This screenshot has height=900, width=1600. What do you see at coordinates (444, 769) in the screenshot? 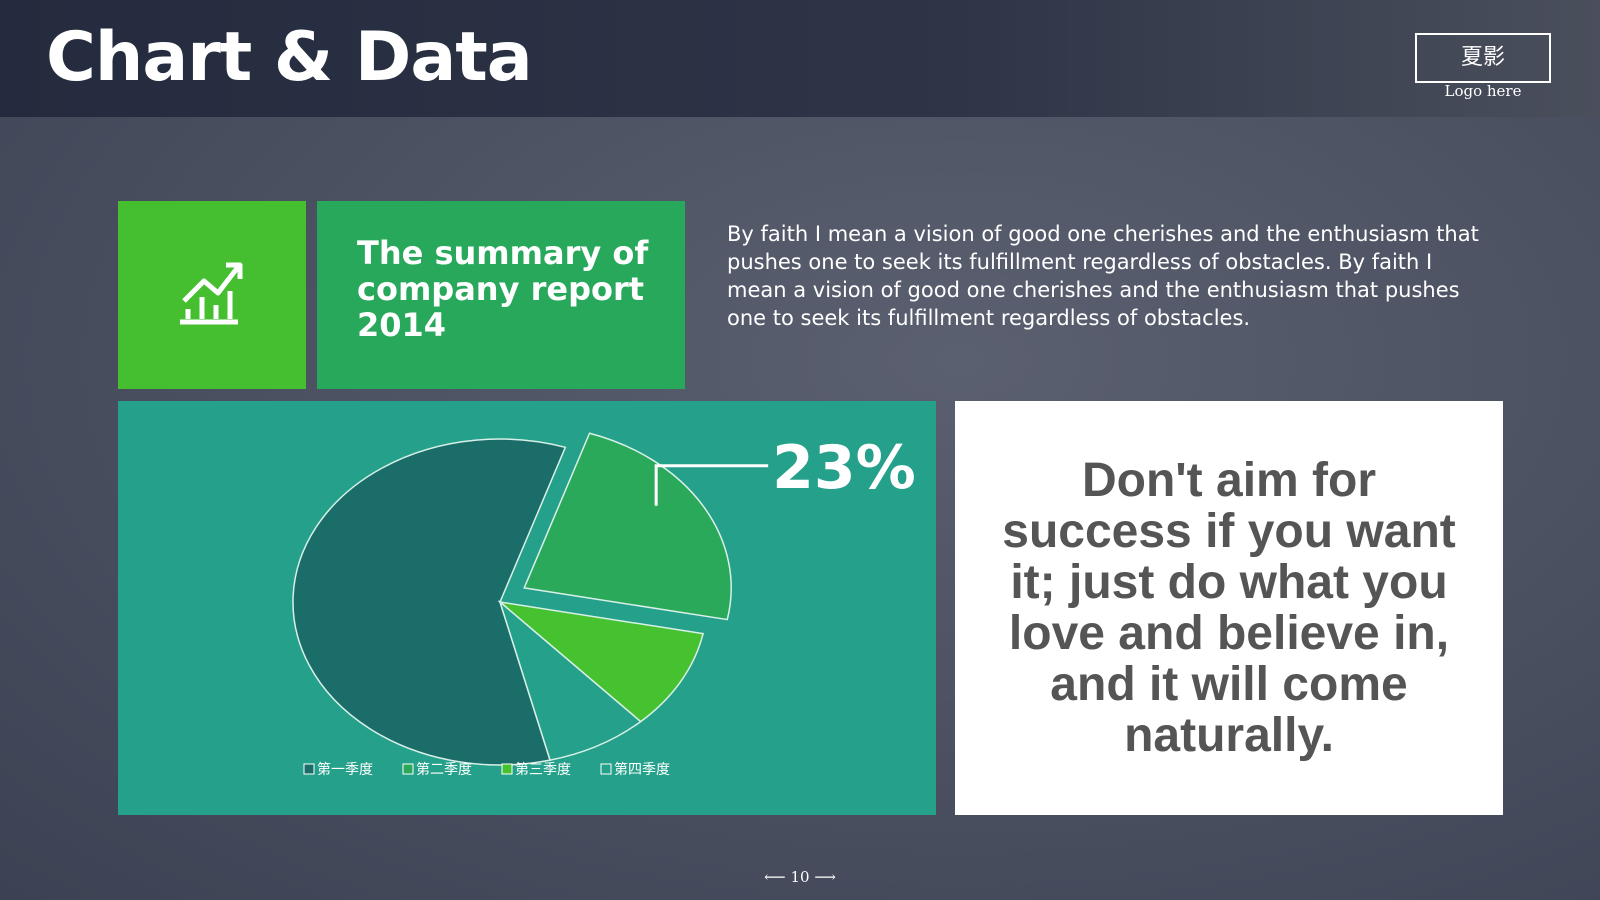
I see `legend-label: 第二季度` at bounding box center [444, 769].